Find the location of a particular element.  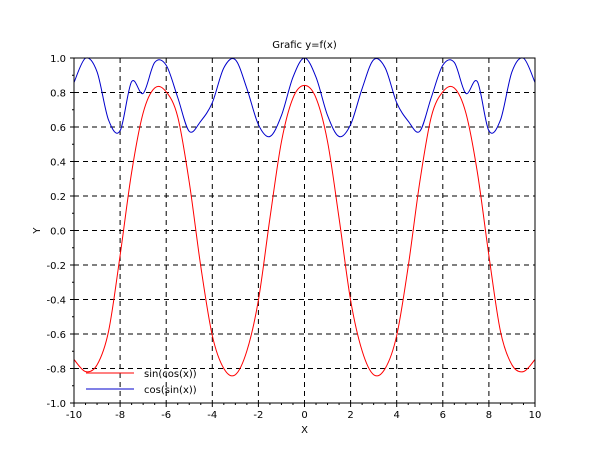

x-tick-label: -10 is located at coordinates (74, 415).